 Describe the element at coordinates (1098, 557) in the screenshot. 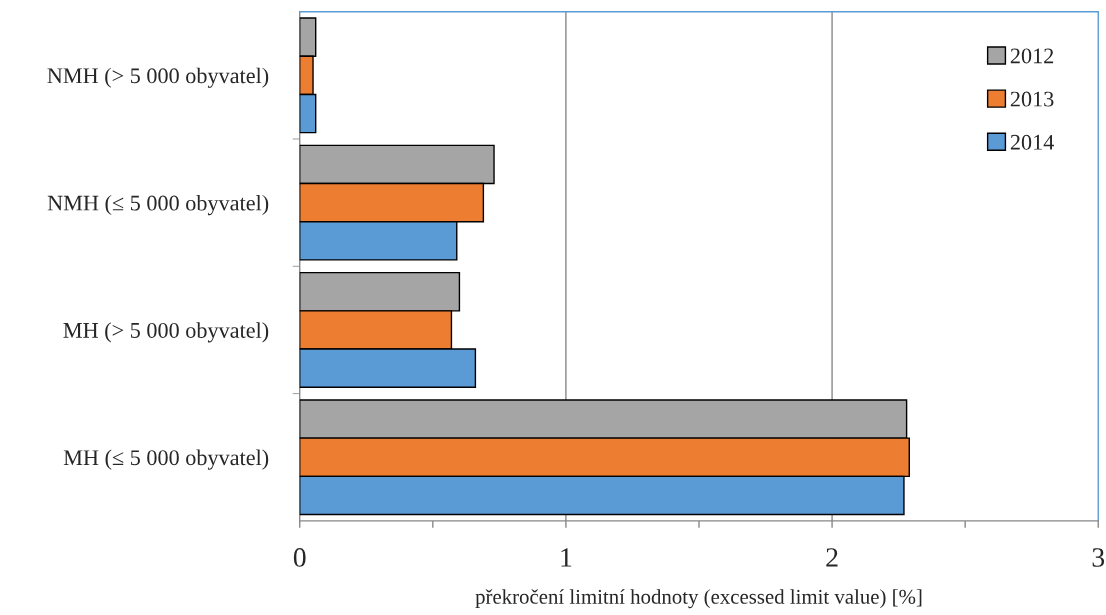

I see `x-tick-label: 3` at that location.